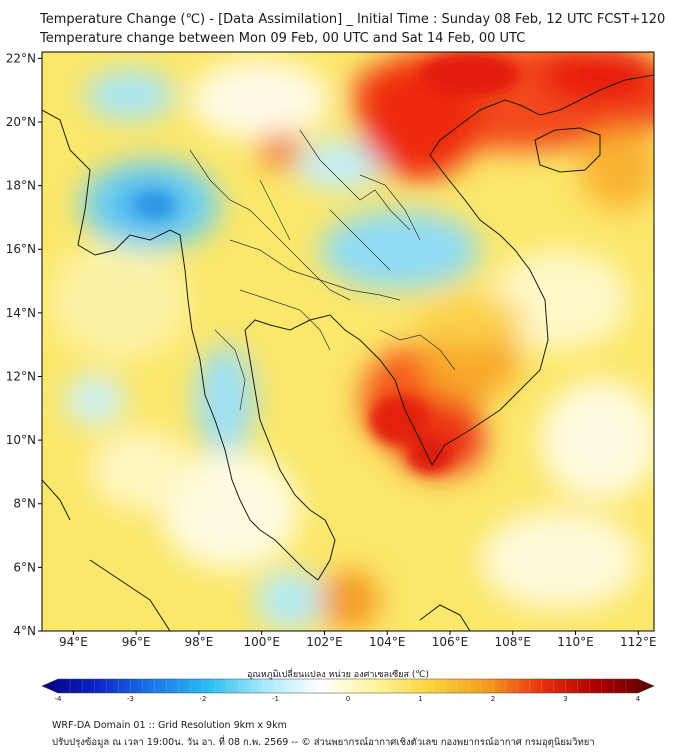 This screenshot has height=756, width=676. I want to click on lat-label: 16°N, so click(21, 249).